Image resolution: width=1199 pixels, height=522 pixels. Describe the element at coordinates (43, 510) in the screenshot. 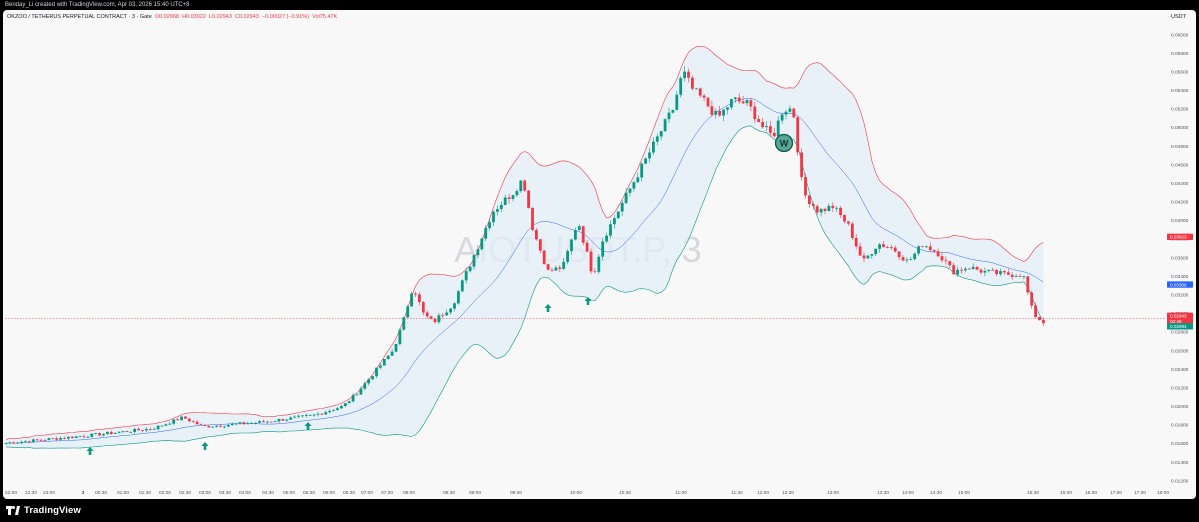

I see `tradingview-logo: TradingView` at that location.